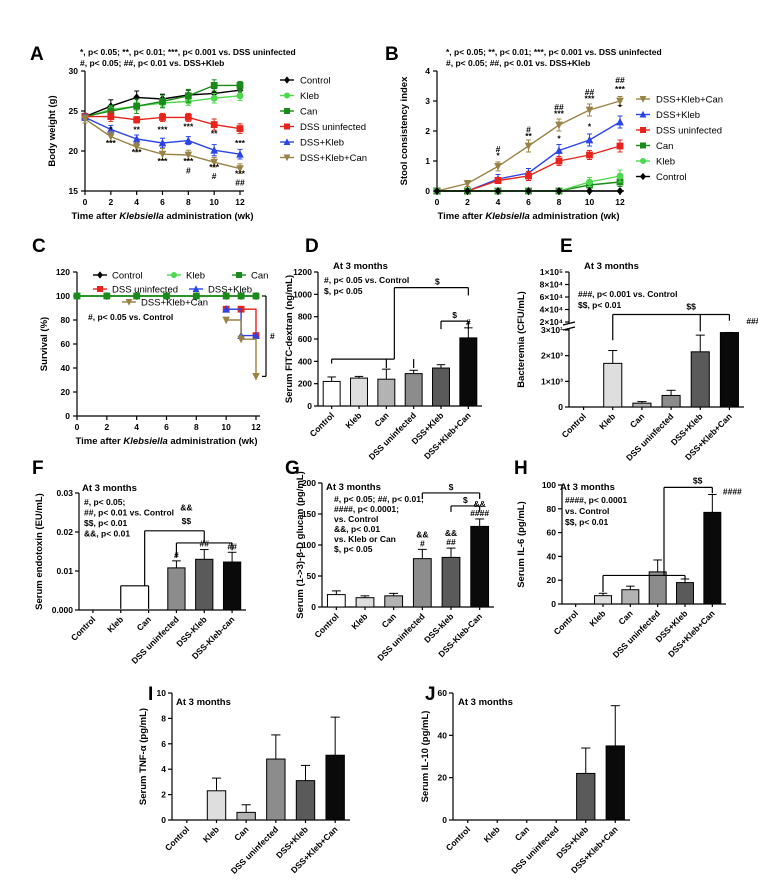 The image size is (758, 893). I want to click on significance-mark: $, so click(437, 281).